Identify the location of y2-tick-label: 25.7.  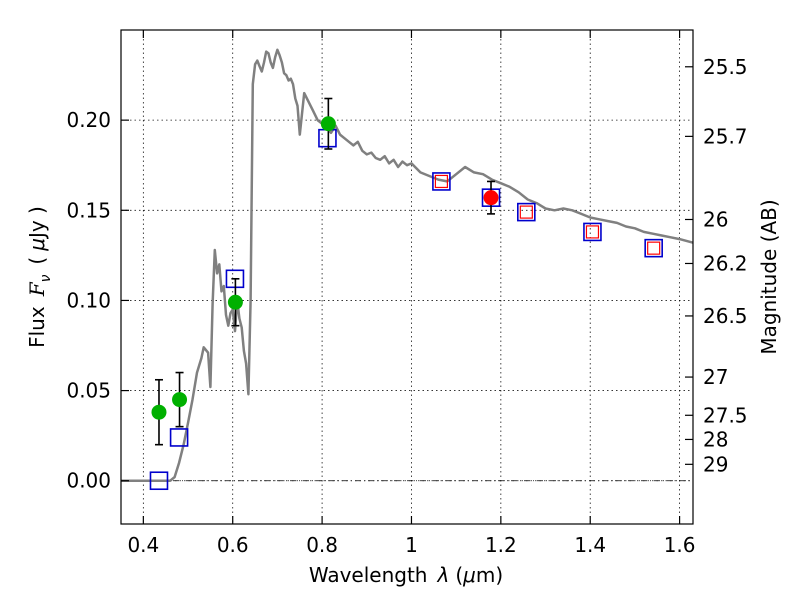
(725, 136).